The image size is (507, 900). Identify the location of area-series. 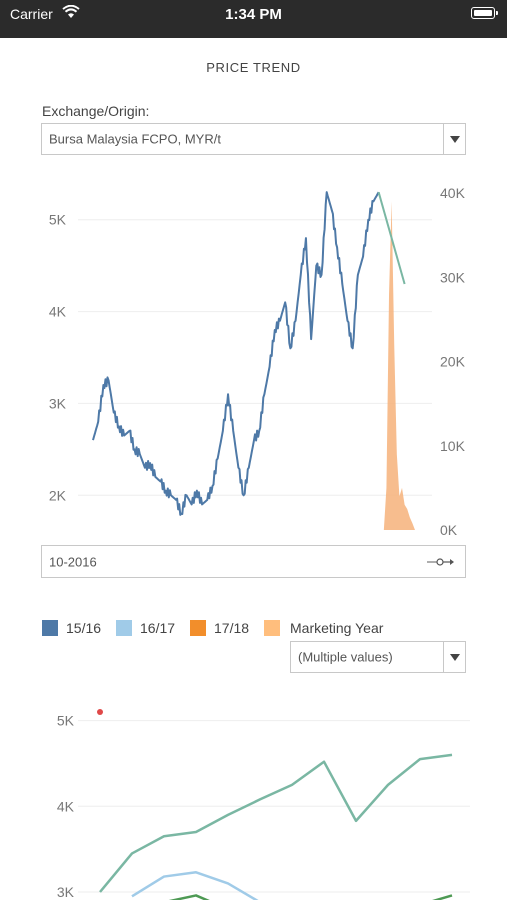
(399, 366).